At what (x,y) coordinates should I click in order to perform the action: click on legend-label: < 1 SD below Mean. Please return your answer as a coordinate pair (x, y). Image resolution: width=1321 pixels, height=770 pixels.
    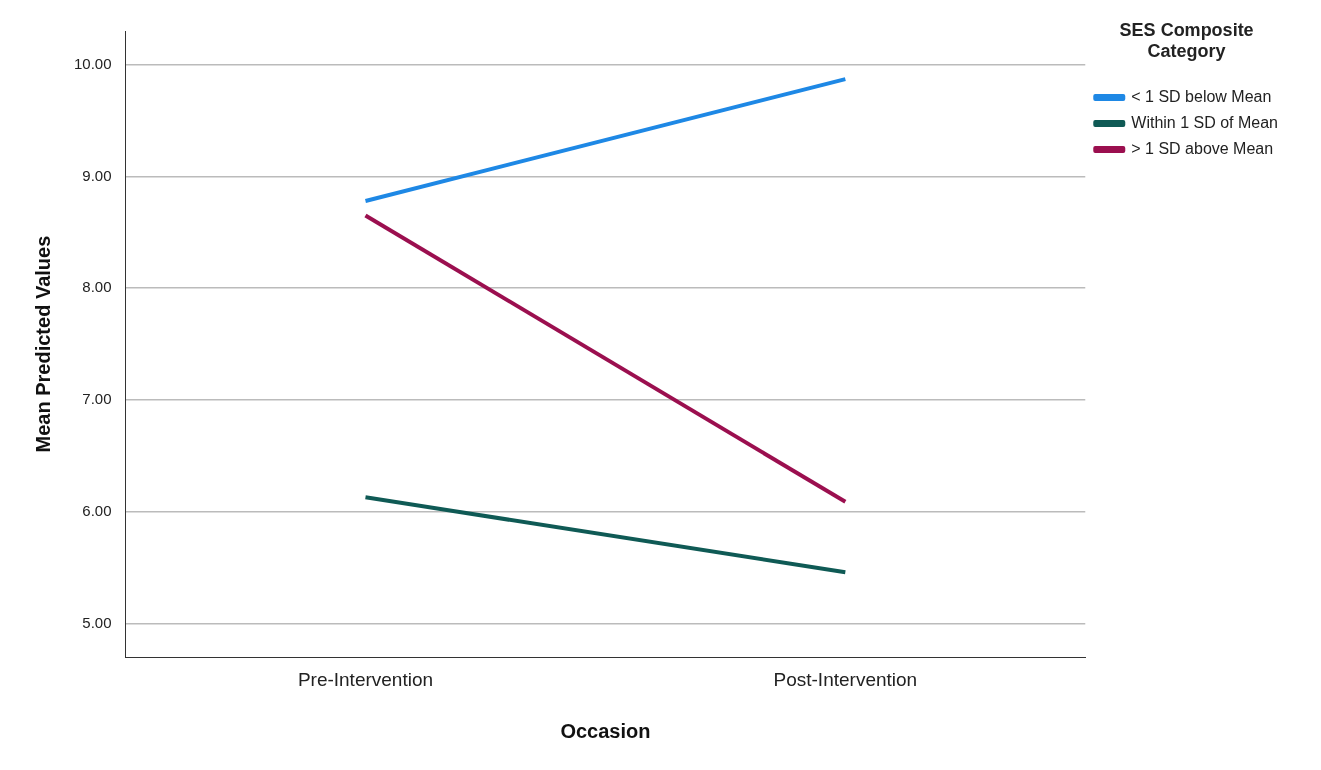
    Looking at the image, I should click on (1201, 97).